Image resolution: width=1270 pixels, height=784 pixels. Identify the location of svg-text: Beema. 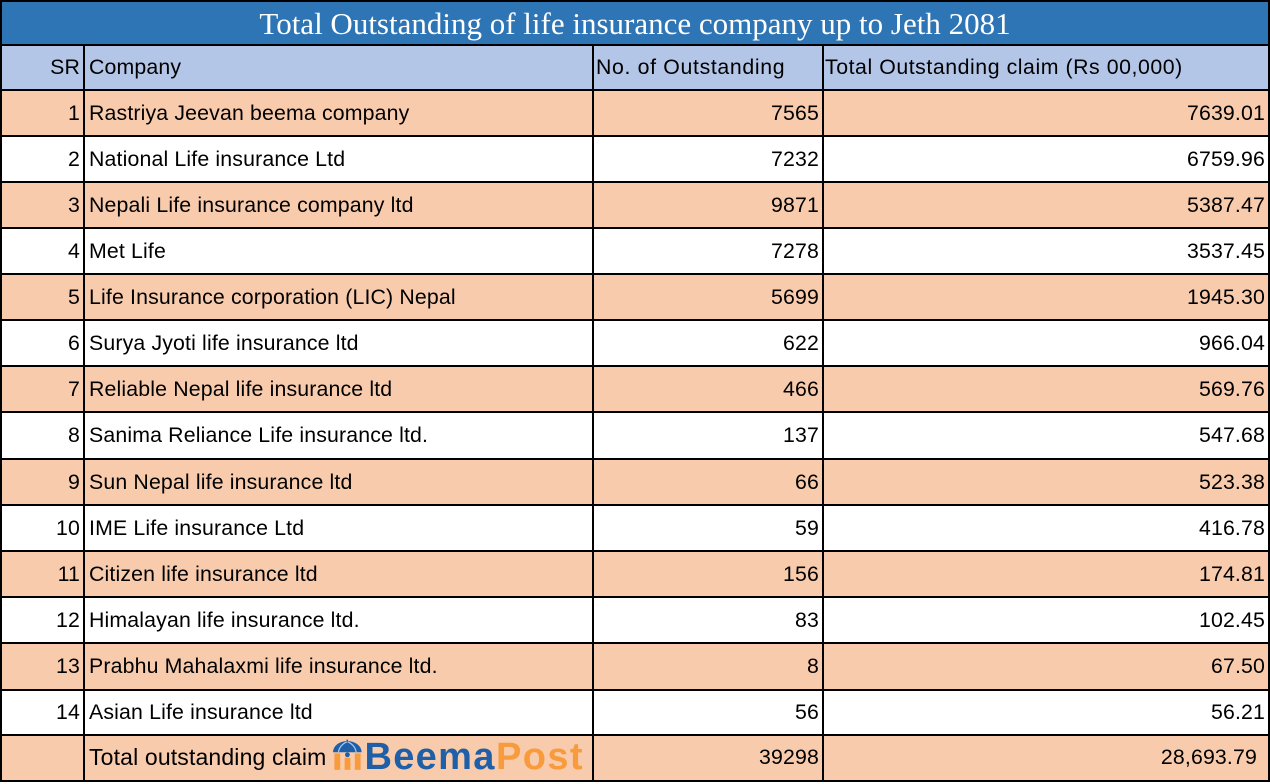
(430, 758).